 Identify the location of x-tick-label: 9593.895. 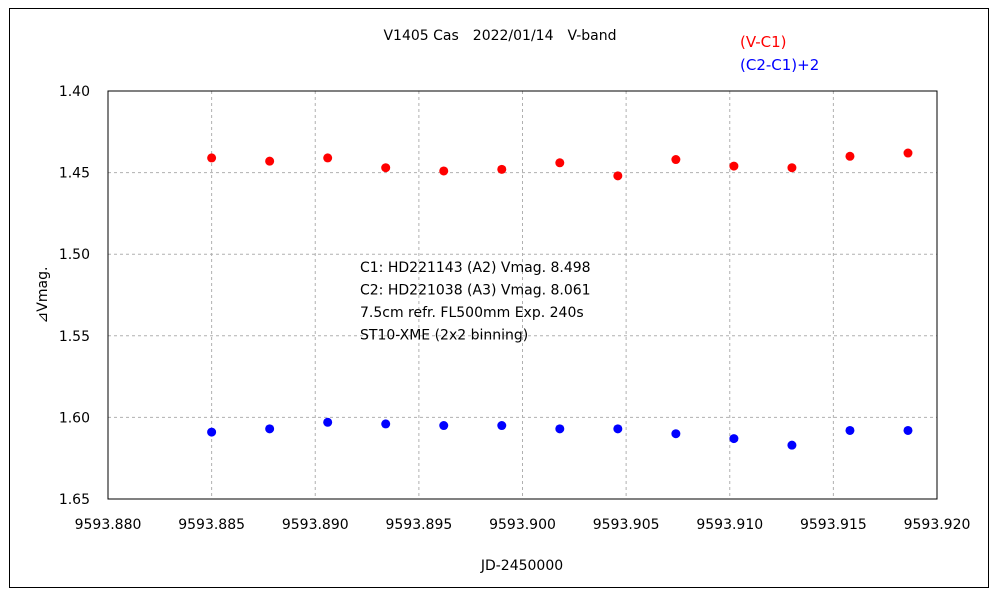
(418, 525).